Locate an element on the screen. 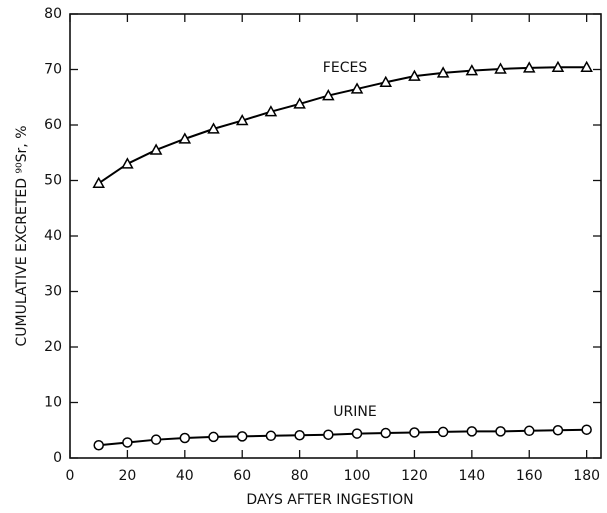 Image resolution: width=607 pixels, height=513 pixels. x-tick-label: 0 is located at coordinates (70, 476).